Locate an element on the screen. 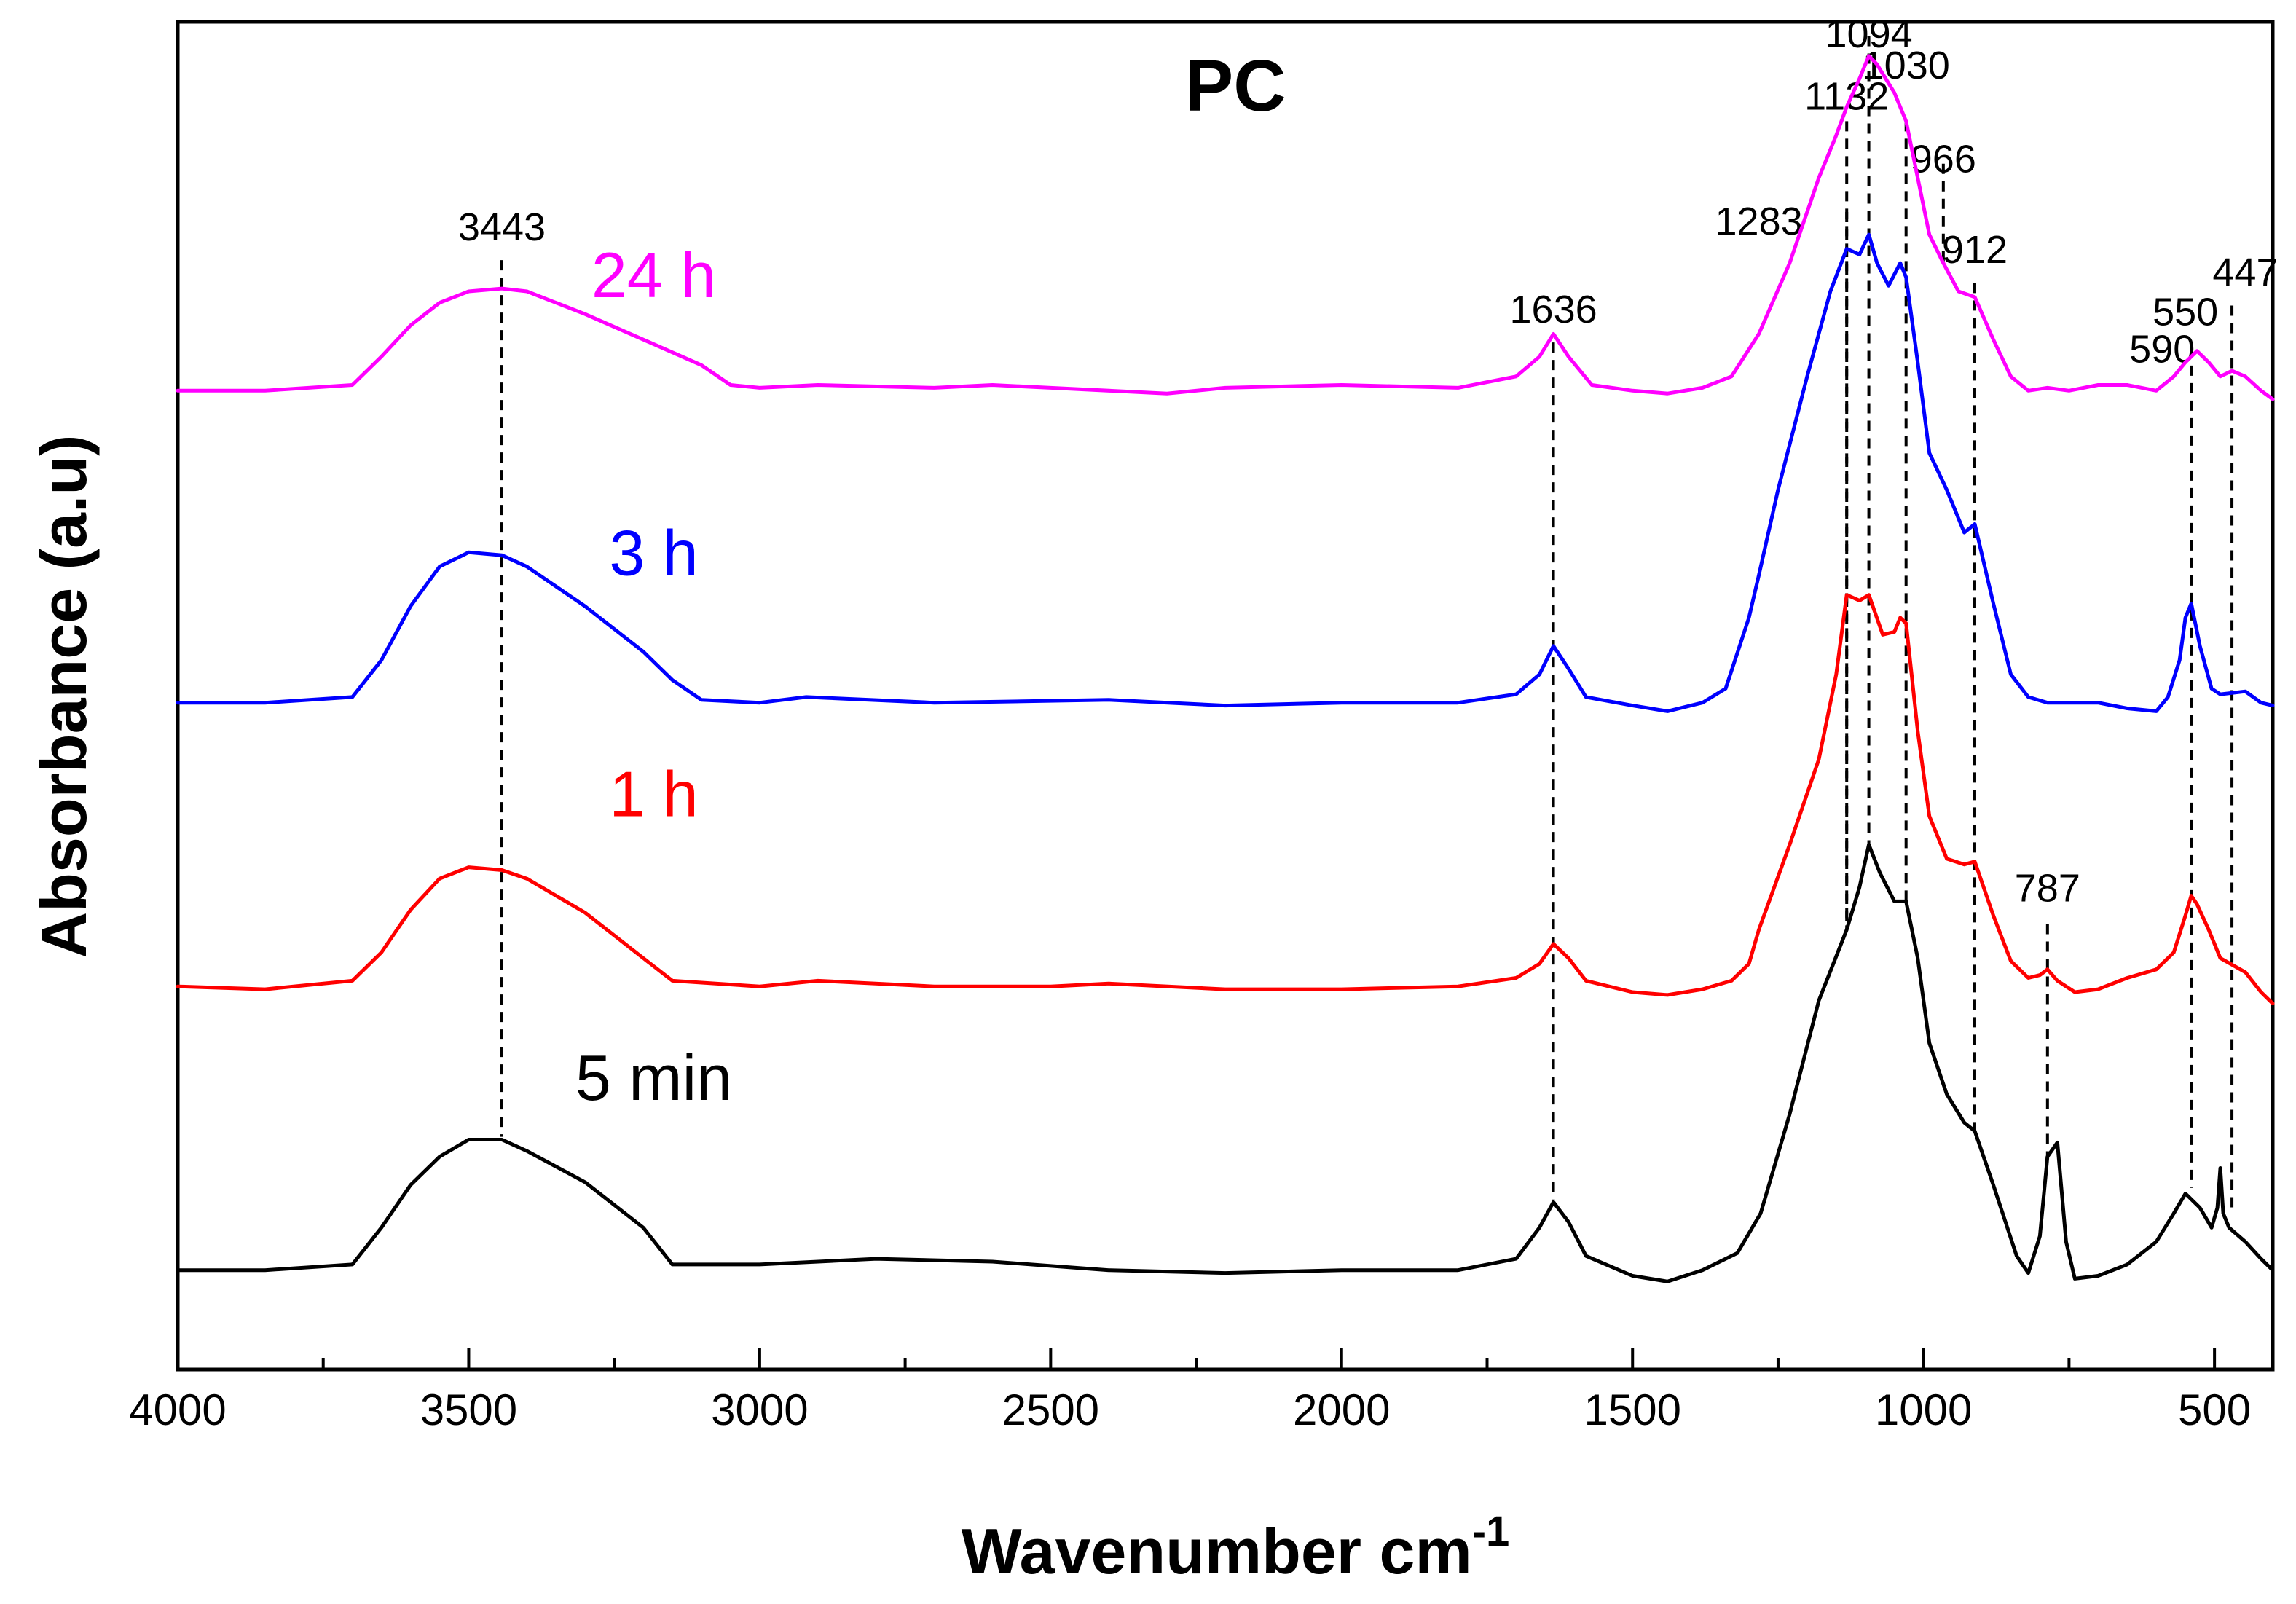 This screenshot has height=1604, width=2296. peak-label-550: 550 is located at coordinates (2185, 312).